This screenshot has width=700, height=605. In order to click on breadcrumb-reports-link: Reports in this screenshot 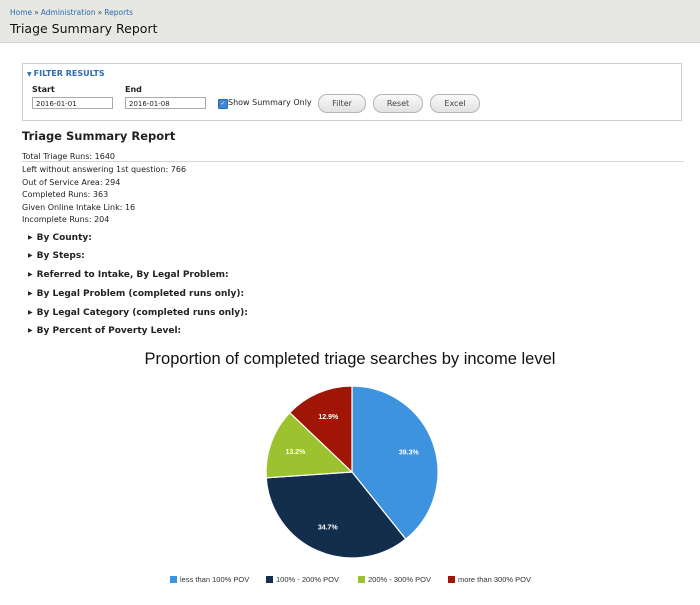, I will do `click(119, 12)`.